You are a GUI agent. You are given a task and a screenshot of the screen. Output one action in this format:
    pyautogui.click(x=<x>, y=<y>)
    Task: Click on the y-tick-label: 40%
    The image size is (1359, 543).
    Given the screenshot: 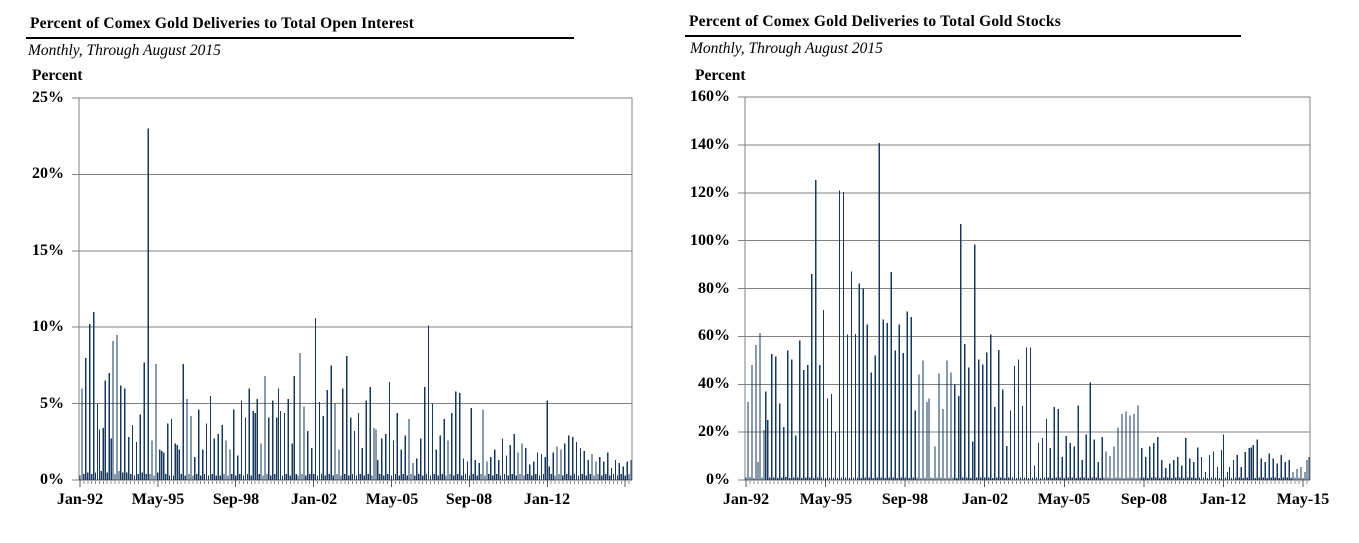 What is the action you would take?
    pyautogui.click(x=714, y=383)
    